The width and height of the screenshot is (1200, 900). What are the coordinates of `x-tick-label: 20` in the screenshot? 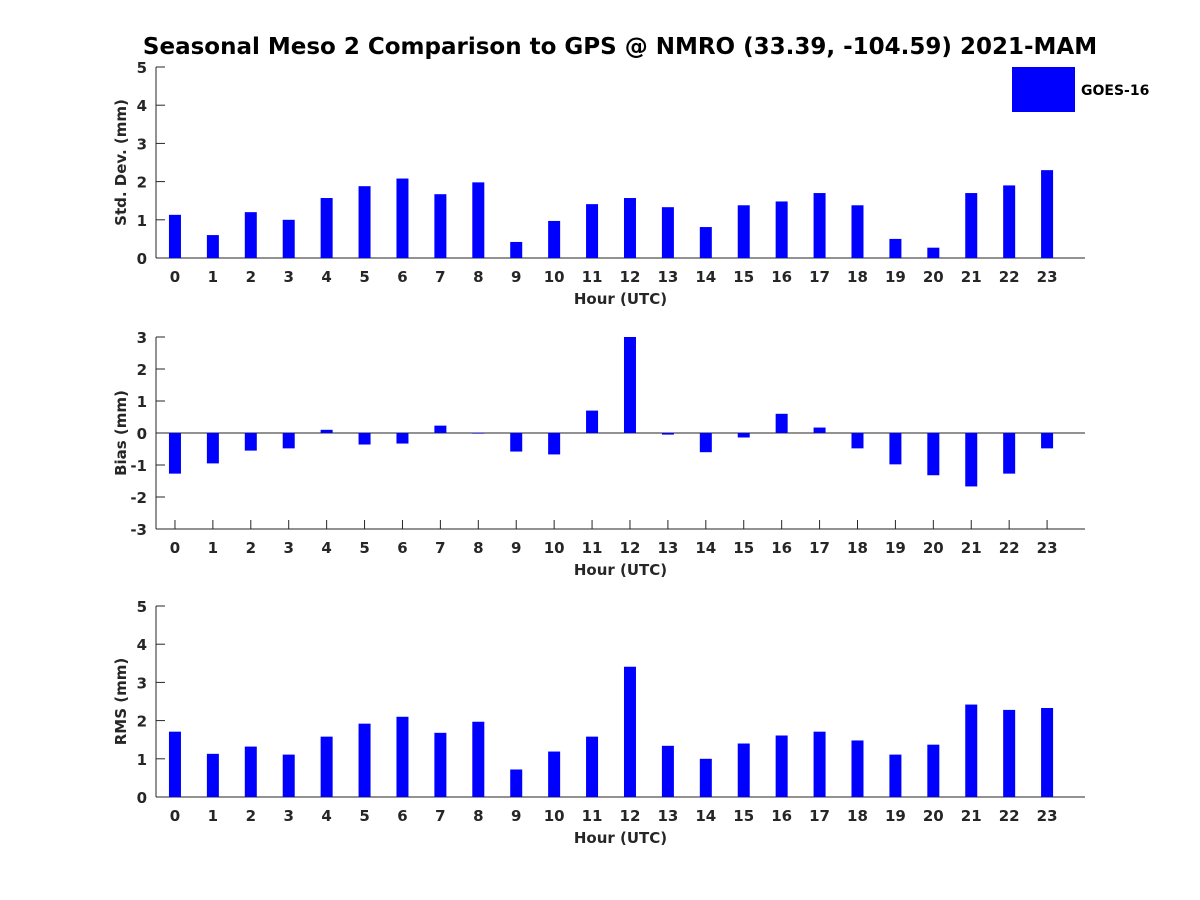 It's located at (933, 548).